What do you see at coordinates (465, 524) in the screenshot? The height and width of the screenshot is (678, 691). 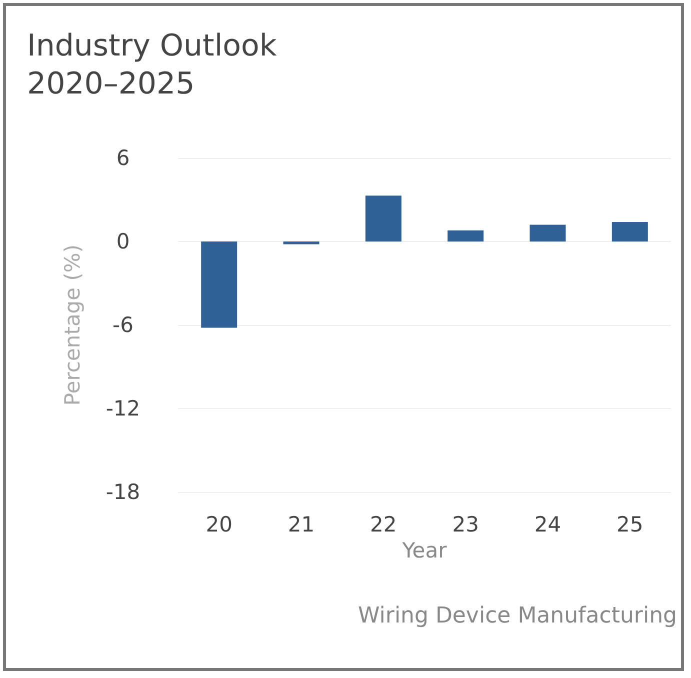 I see `x-tick-label: 23` at bounding box center [465, 524].